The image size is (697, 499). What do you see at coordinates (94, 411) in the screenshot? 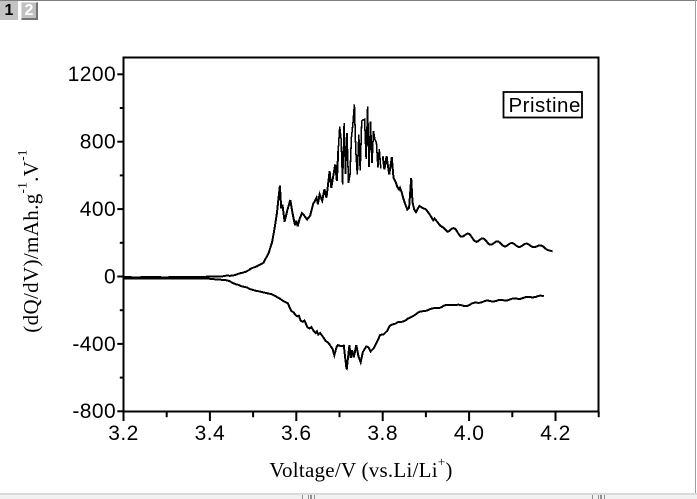
I see `svg-text: -800` at bounding box center [94, 411].